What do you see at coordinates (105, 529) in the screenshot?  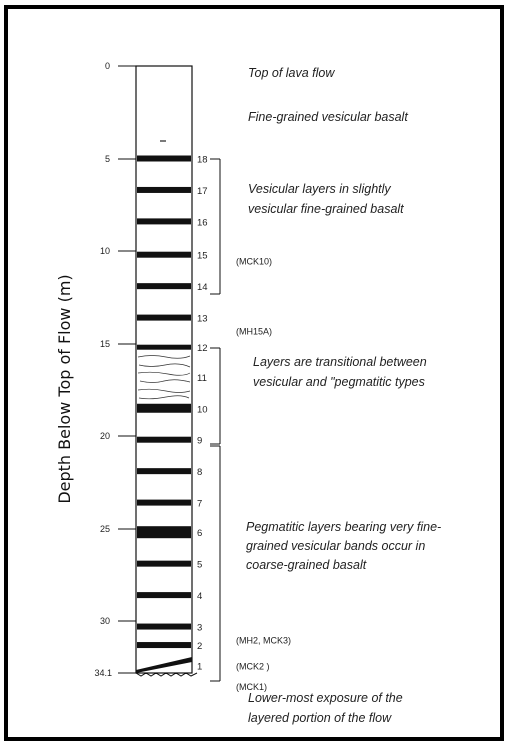 I see `depth-tick-label-25: 25` at bounding box center [105, 529].